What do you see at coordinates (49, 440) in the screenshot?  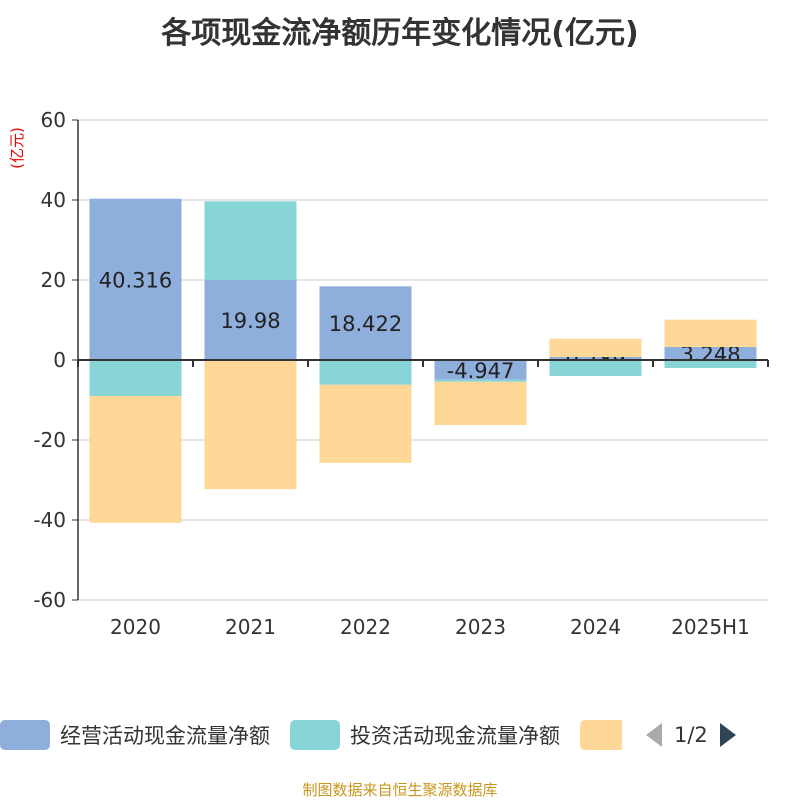 I see `y-tick-label: -20` at bounding box center [49, 440].